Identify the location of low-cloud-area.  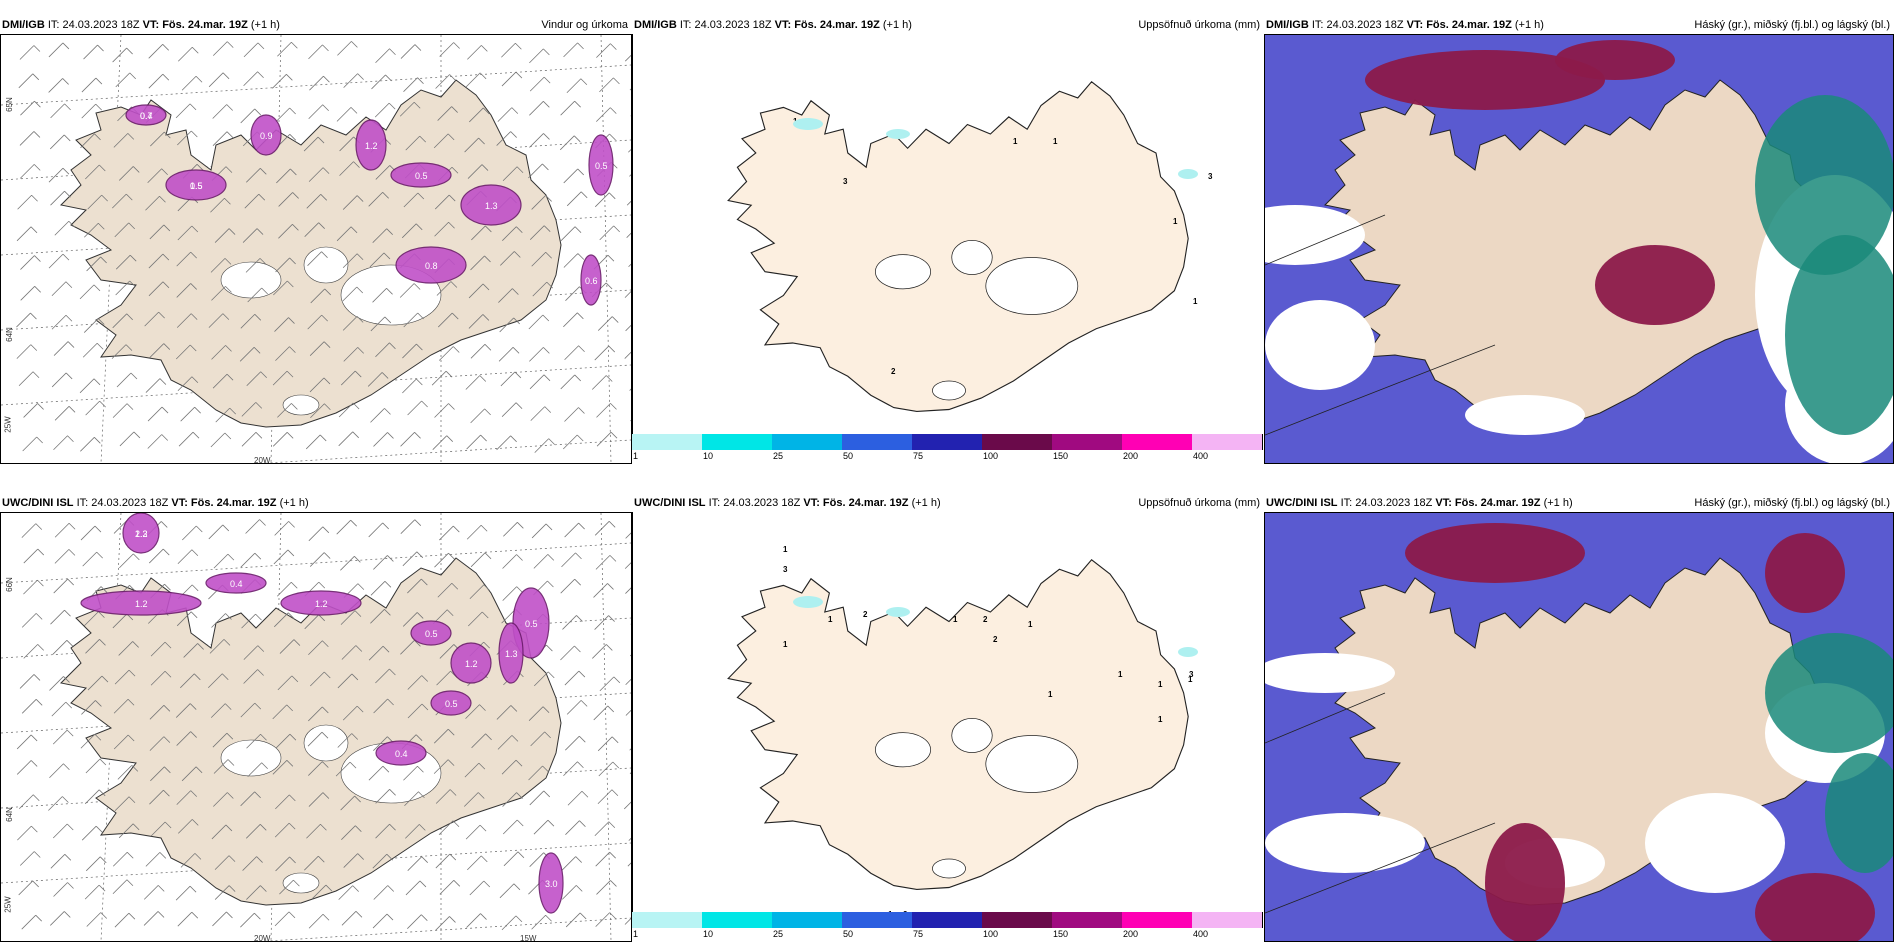
(1824, 185).